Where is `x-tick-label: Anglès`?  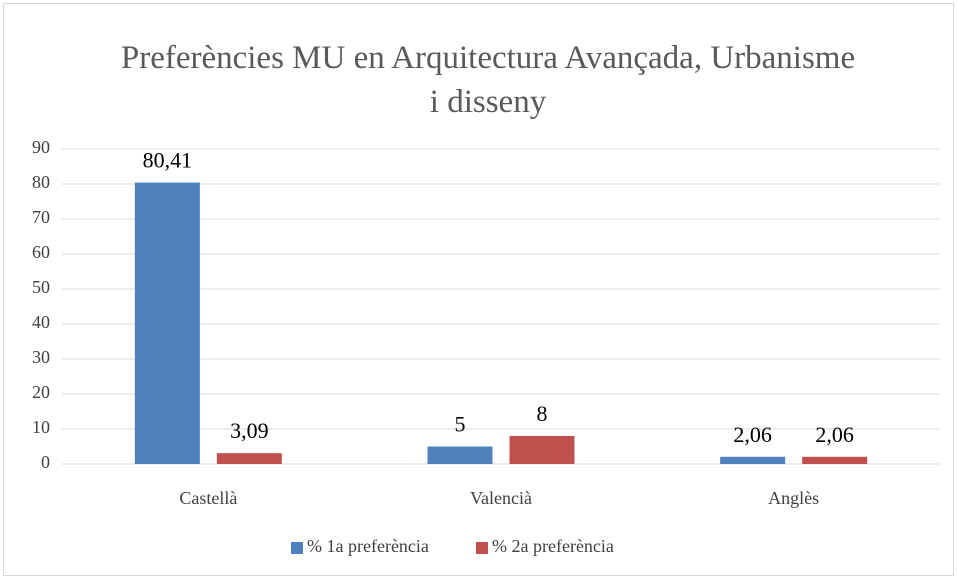
x-tick-label: Anglès is located at coordinates (793, 498).